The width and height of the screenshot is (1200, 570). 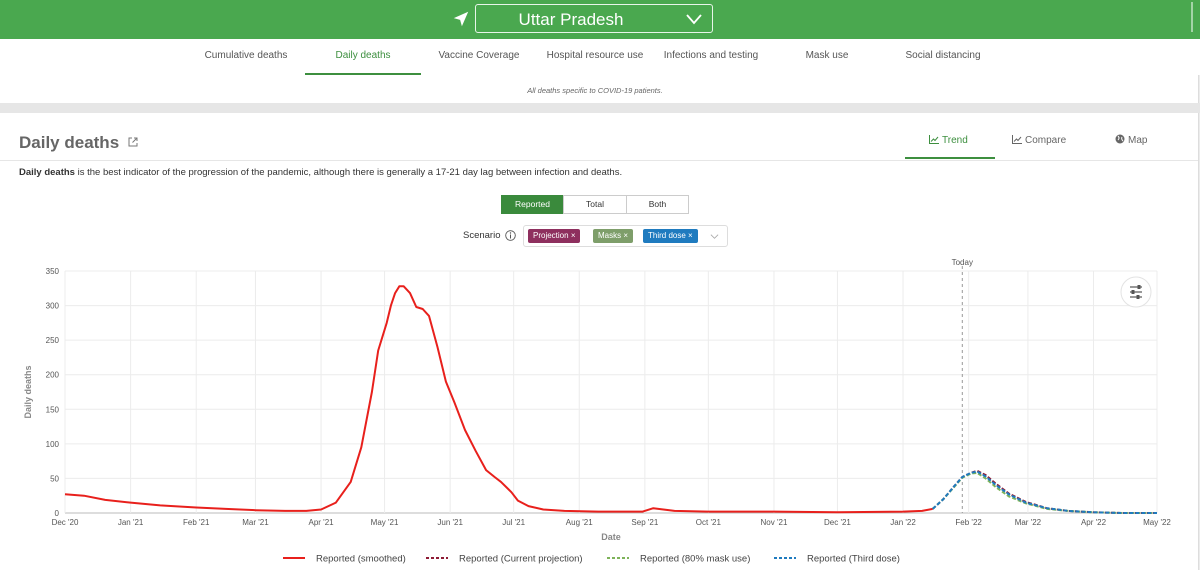 What do you see at coordinates (657, 204) in the screenshot?
I see `toggle-both: Both` at bounding box center [657, 204].